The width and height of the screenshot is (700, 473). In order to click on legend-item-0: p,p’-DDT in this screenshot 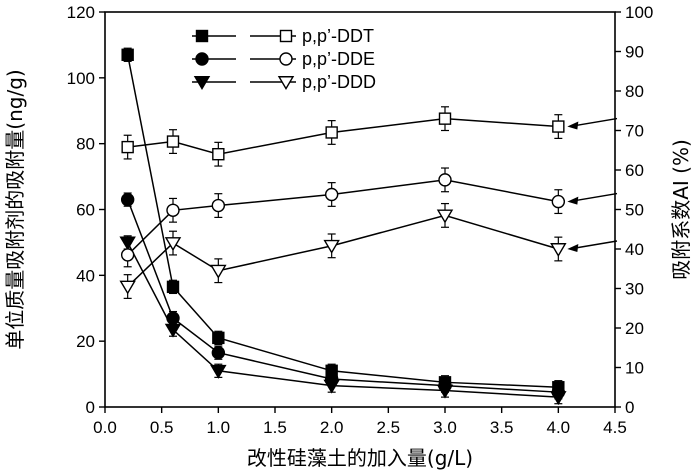, I will do `click(283, 36)`.